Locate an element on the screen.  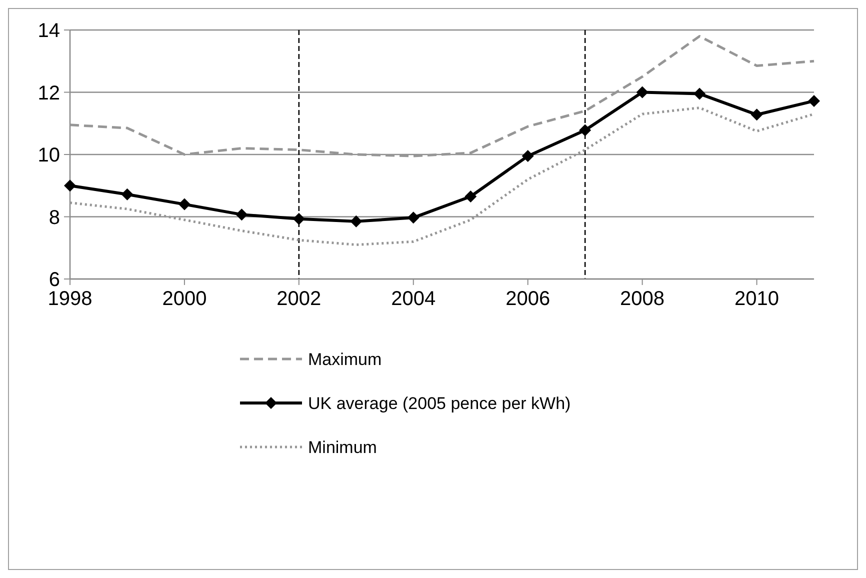
x-tick-label: 2008 is located at coordinates (642, 299).